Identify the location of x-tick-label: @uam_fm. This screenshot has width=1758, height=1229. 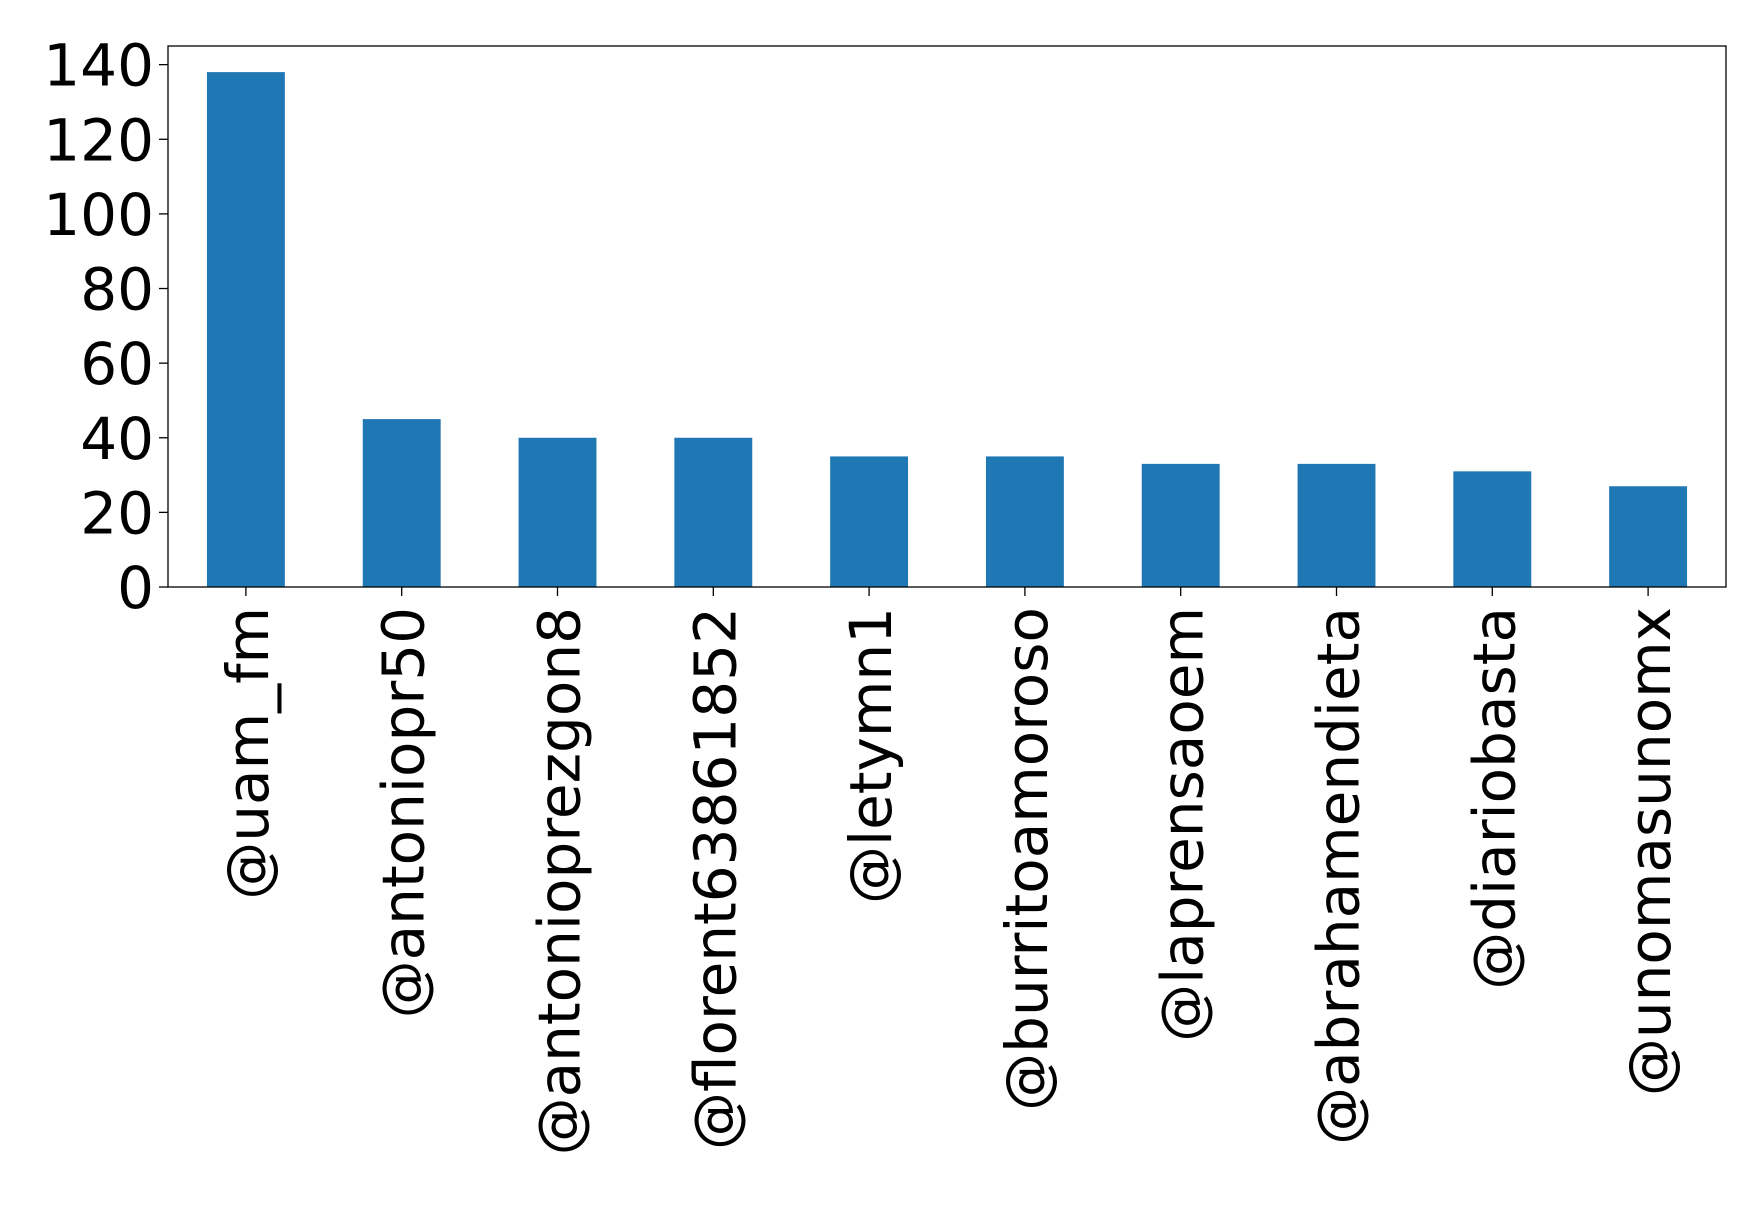
(248, 753).